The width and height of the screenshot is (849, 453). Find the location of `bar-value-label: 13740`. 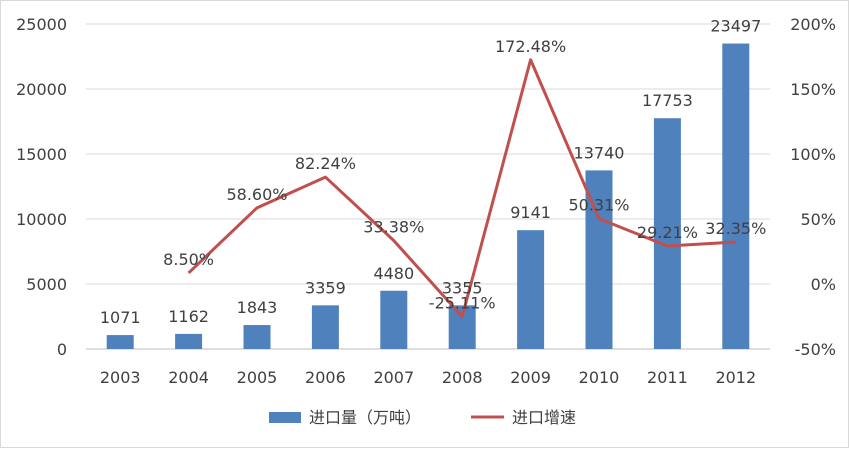

bar-value-label: 13740 is located at coordinates (599, 152).